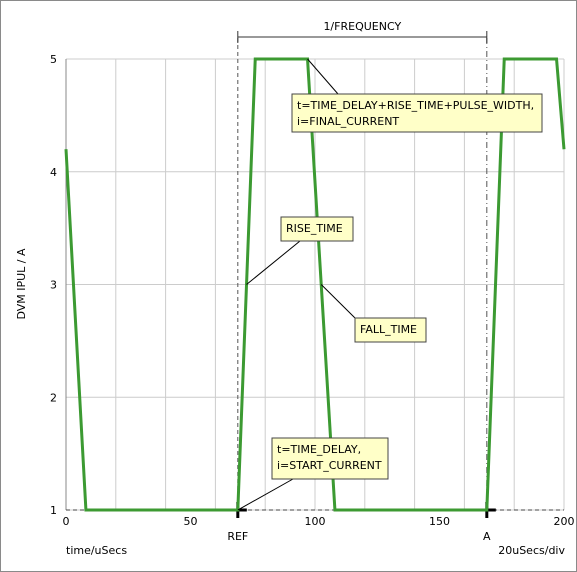  What do you see at coordinates (531, 550) in the screenshot?
I see `scale-label: 20uSecs/div` at bounding box center [531, 550].